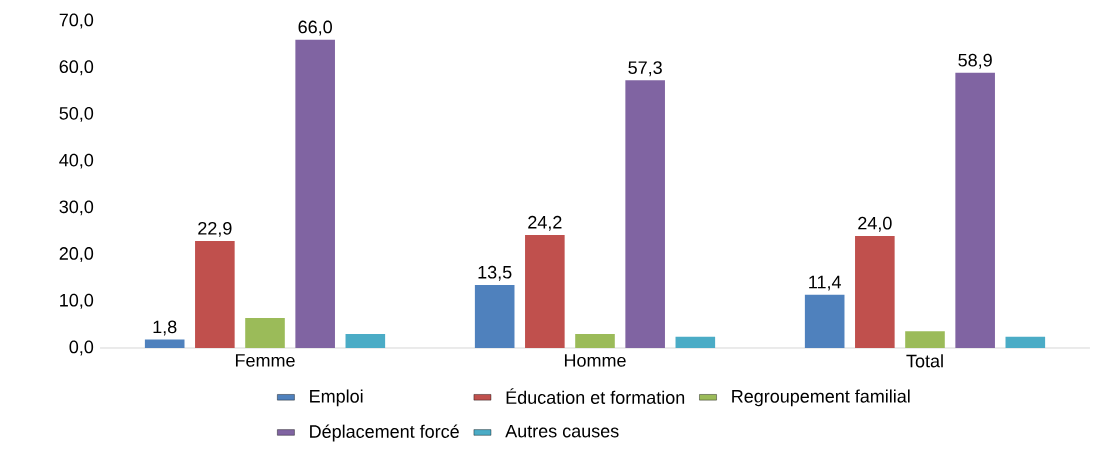  What do you see at coordinates (76, 21) in the screenshot?
I see `y-tick-label: 70,0` at bounding box center [76, 21].